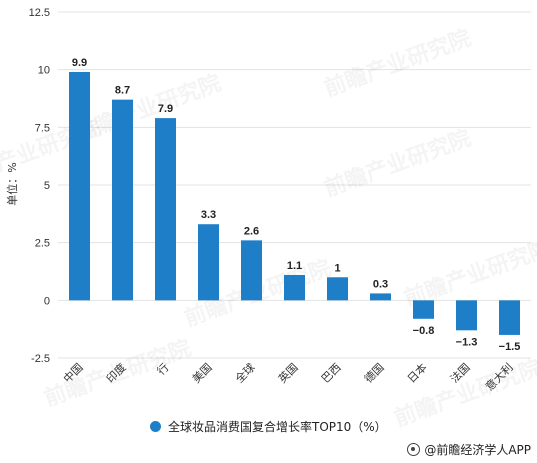 This screenshot has height=463, width=537. I want to click on bar-value-label: 1, so click(337, 268).